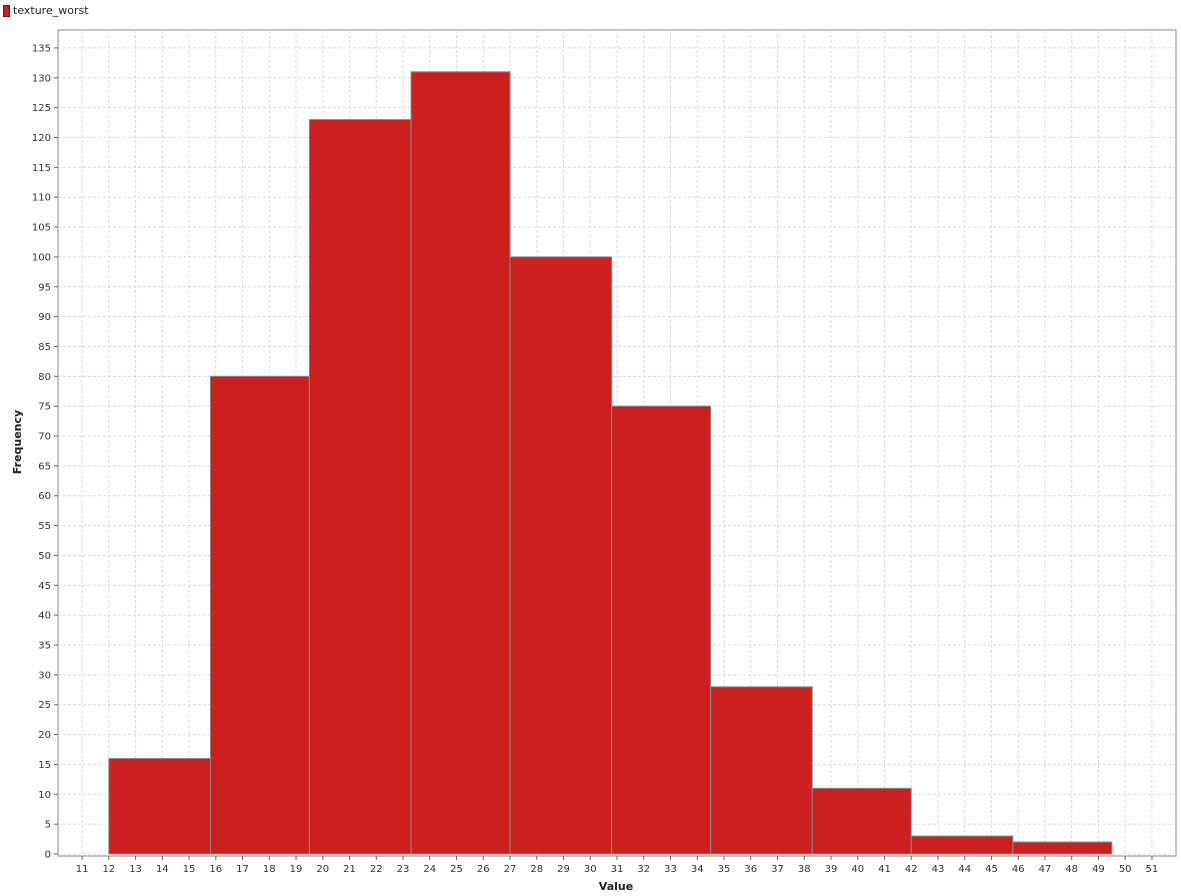  I want to click on y-tick-label: 15, so click(44, 765).